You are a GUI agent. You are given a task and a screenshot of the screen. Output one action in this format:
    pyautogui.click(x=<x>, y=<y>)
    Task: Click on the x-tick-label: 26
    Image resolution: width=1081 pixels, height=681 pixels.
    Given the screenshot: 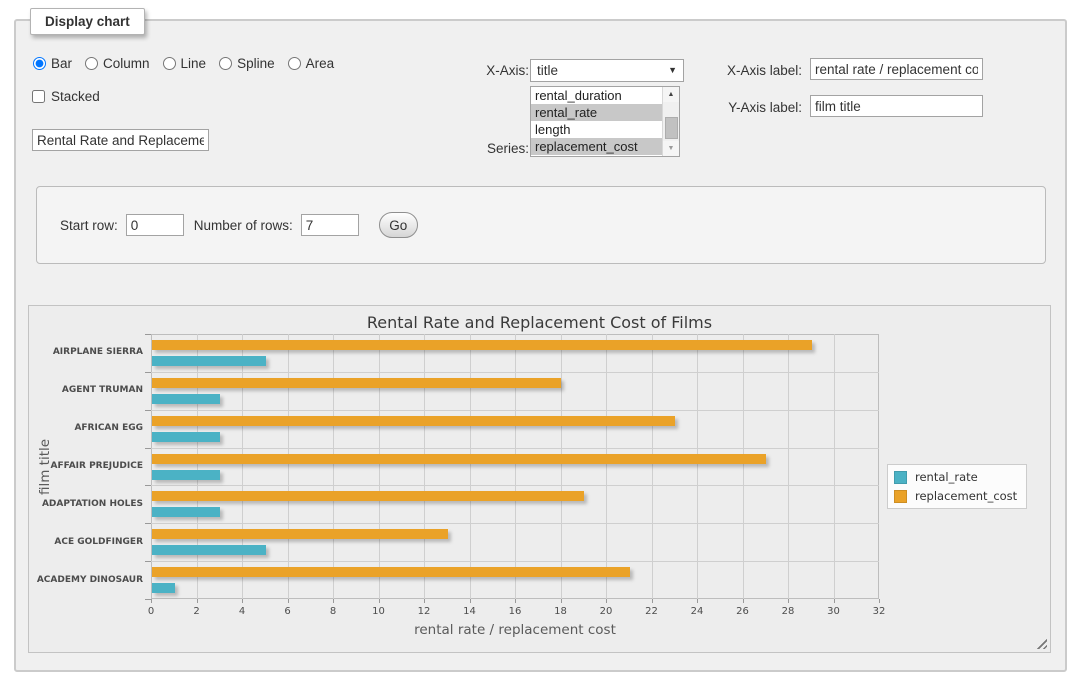 What is the action you would take?
    pyautogui.click(x=742, y=611)
    